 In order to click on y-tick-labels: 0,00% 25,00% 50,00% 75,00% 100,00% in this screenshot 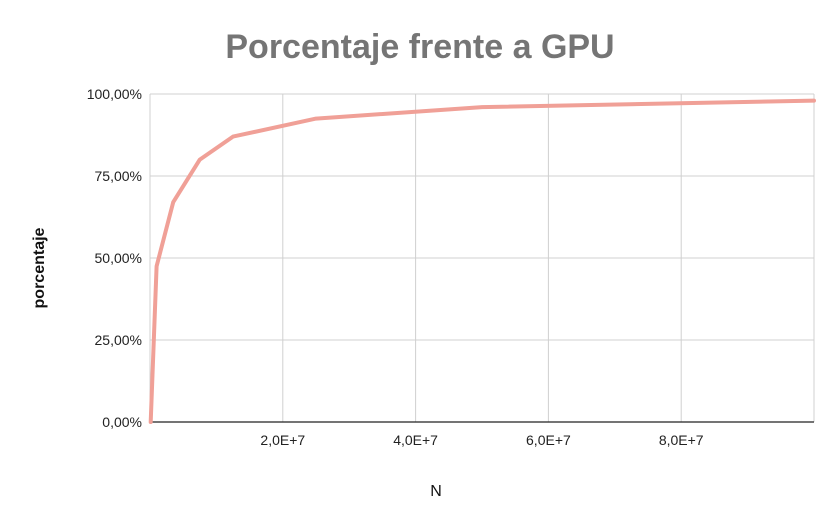, I will do `click(114, 258)`.